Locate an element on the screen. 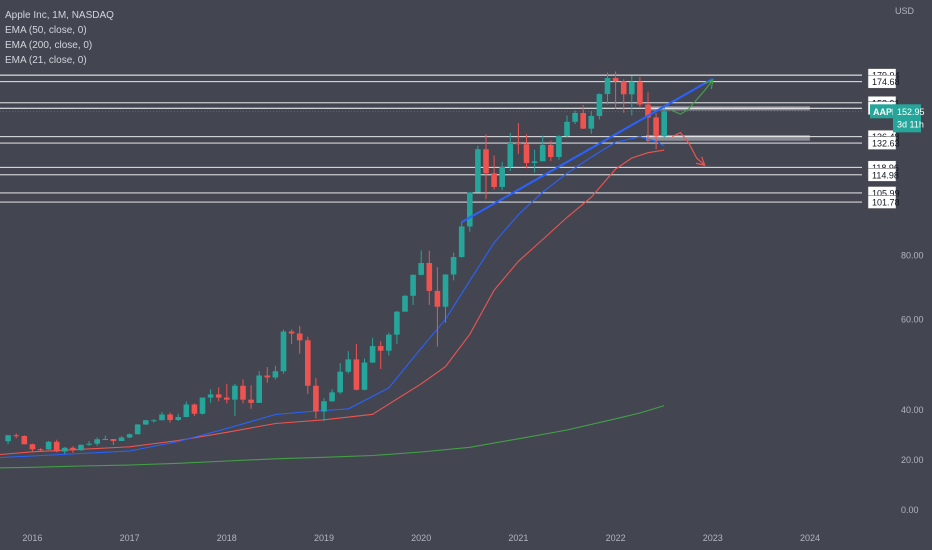 This screenshot has width=932, height=550. x-tick-label: 2019 is located at coordinates (324, 538).